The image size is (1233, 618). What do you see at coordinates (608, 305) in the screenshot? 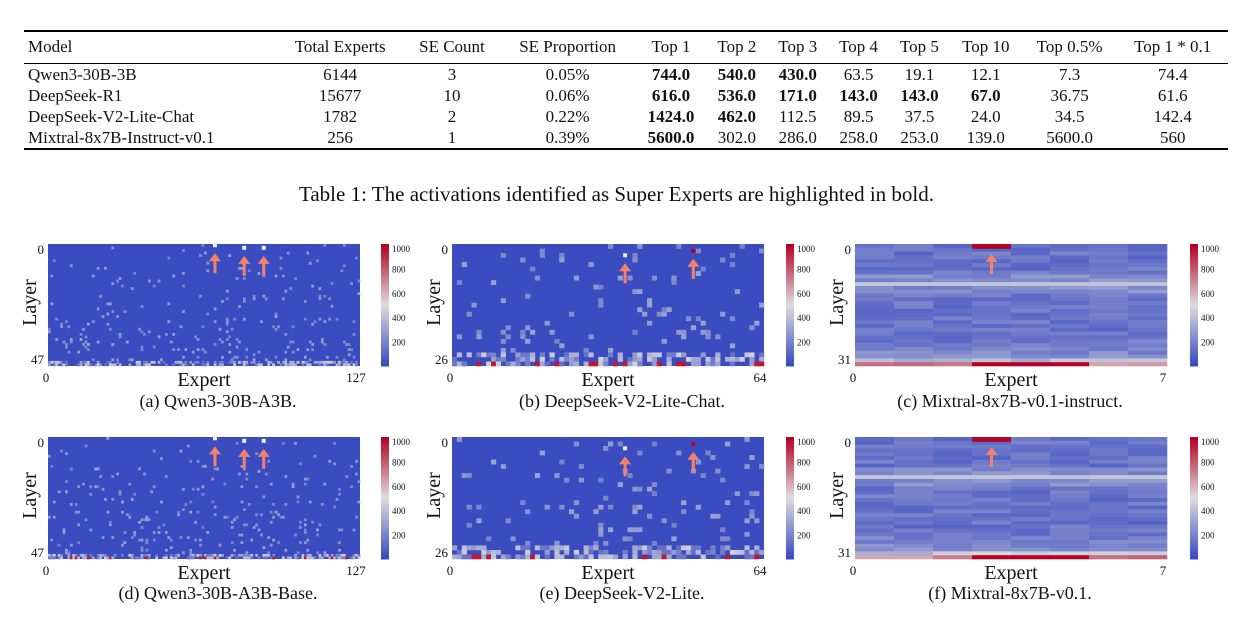
I see `heatmap-background` at bounding box center [608, 305].